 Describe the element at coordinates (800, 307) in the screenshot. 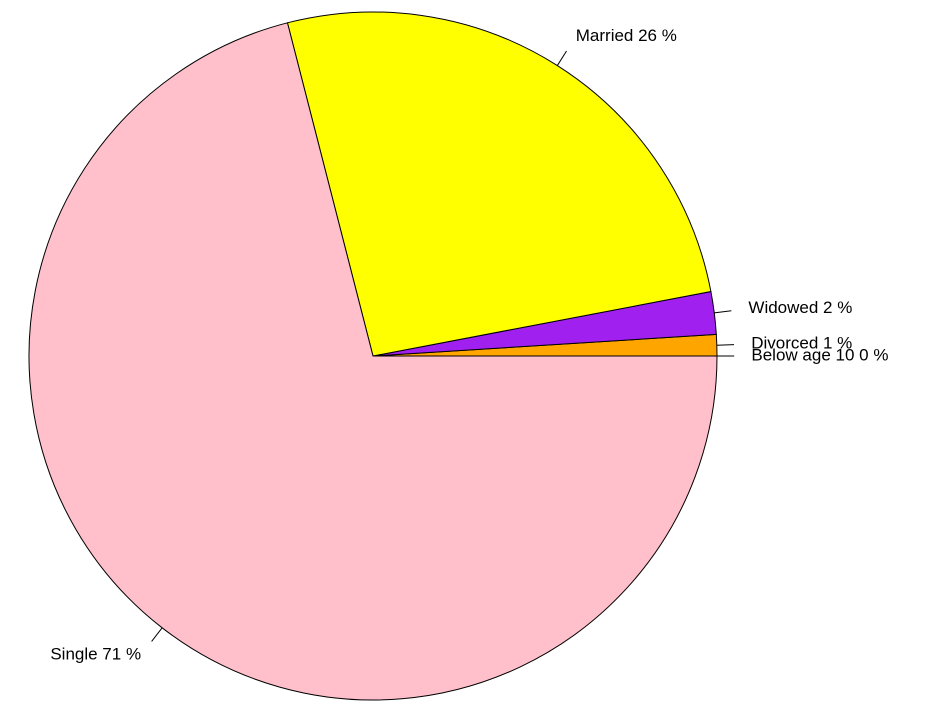

I see `slice-label: Widowed 2 %` at that location.